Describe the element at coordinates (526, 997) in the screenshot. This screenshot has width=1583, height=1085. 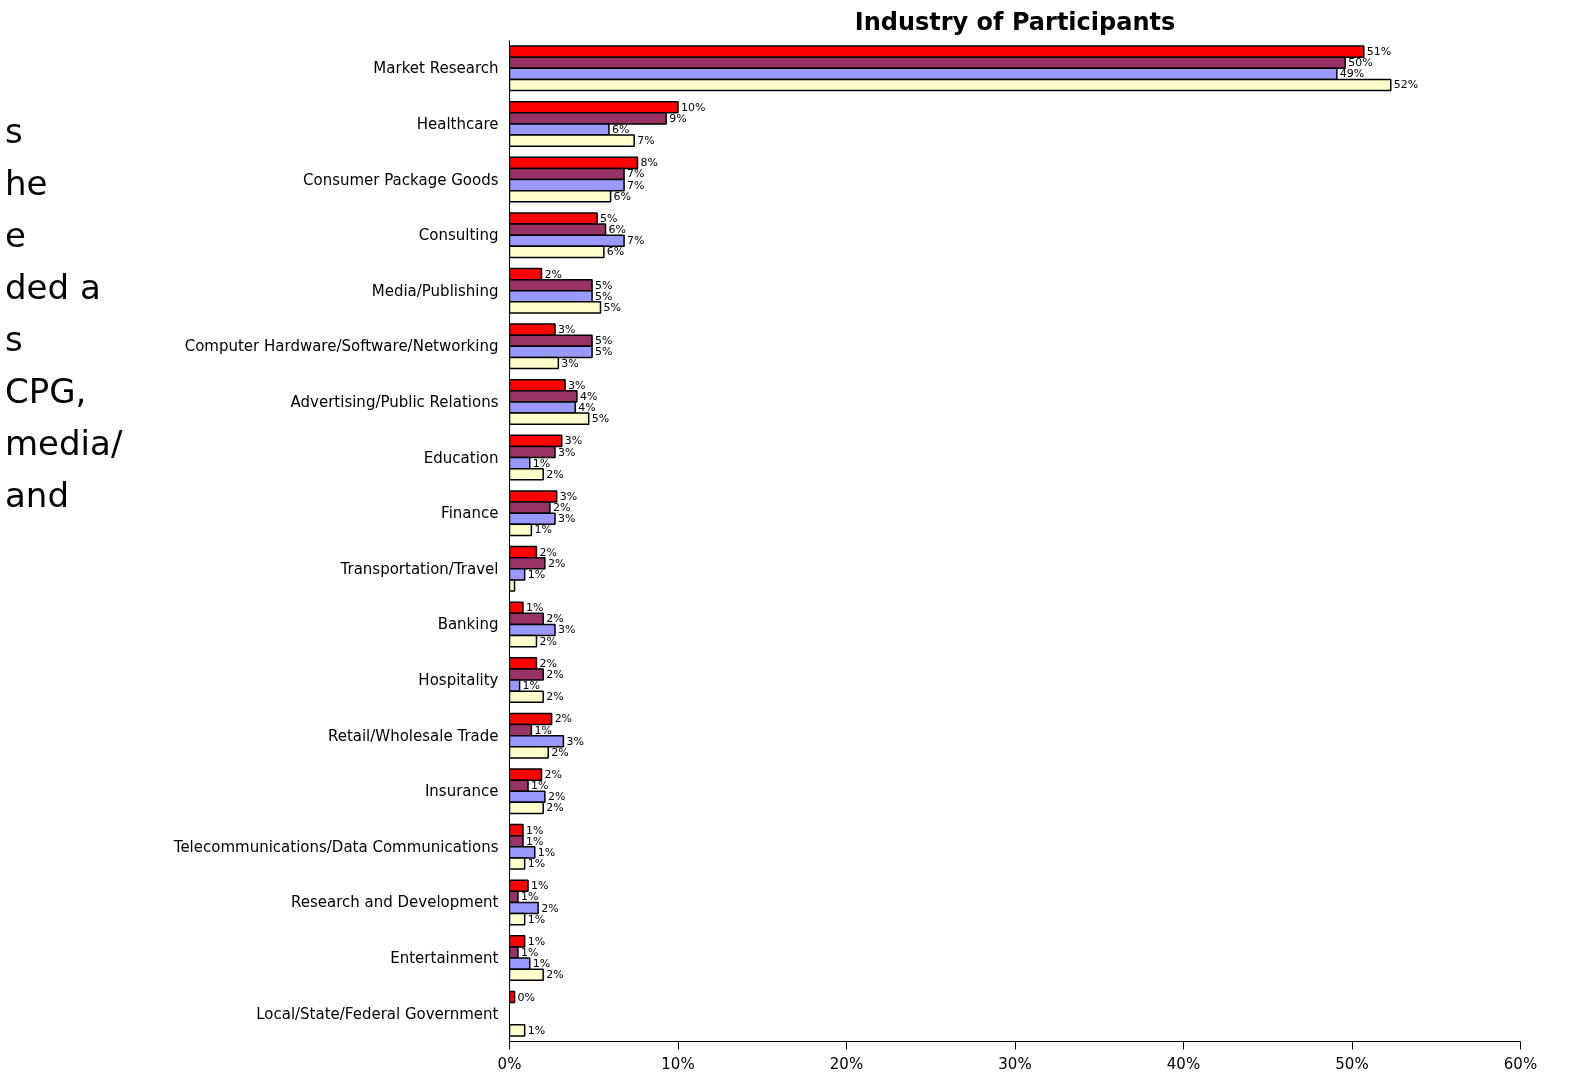
I see `data-label: 0%` at that location.